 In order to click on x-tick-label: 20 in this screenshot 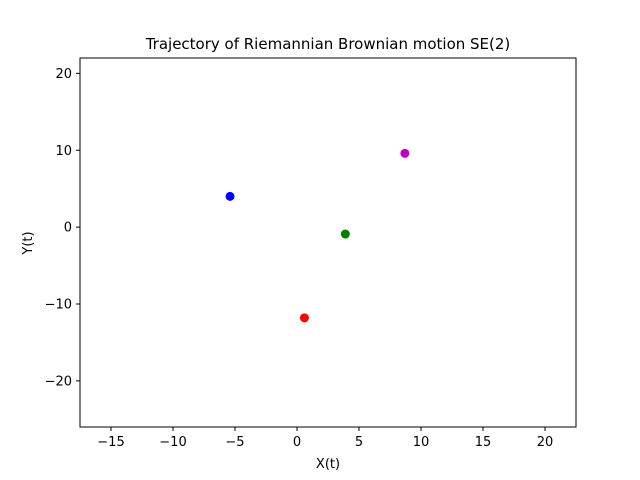, I will do `click(545, 442)`.